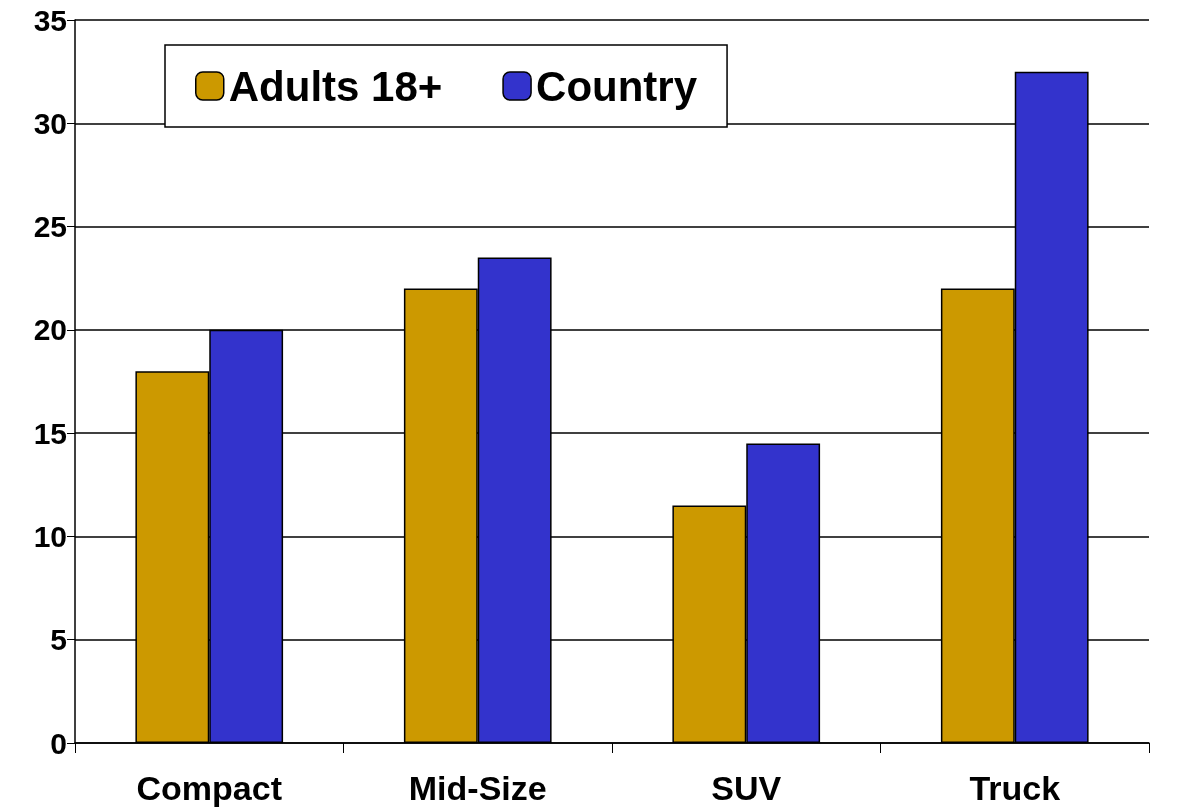  I want to click on legend-label: Adults 18+, so click(335, 86).